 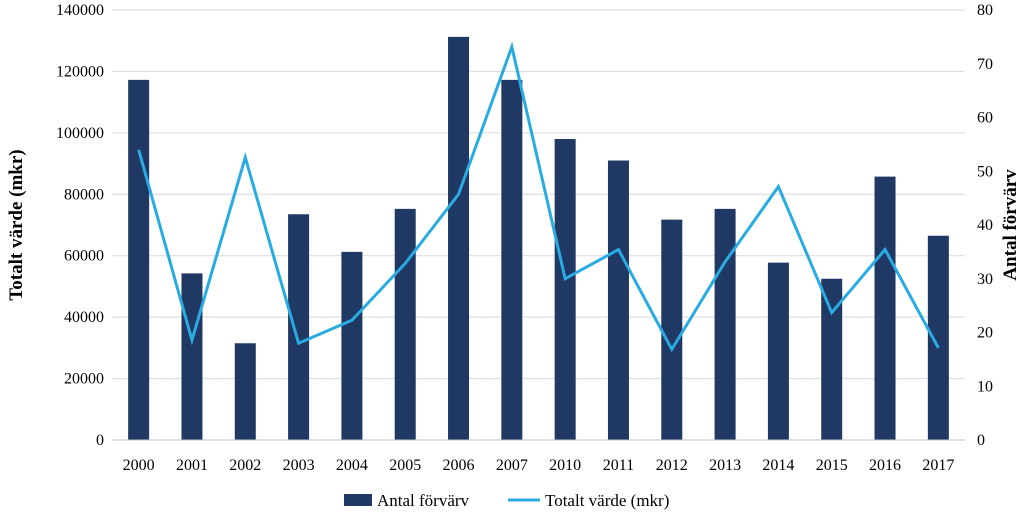 What do you see at coordinates (423, 500) in the screenshot?
I see `legend-bar-label: Antal förvärv` at bounding box center [423, 500].